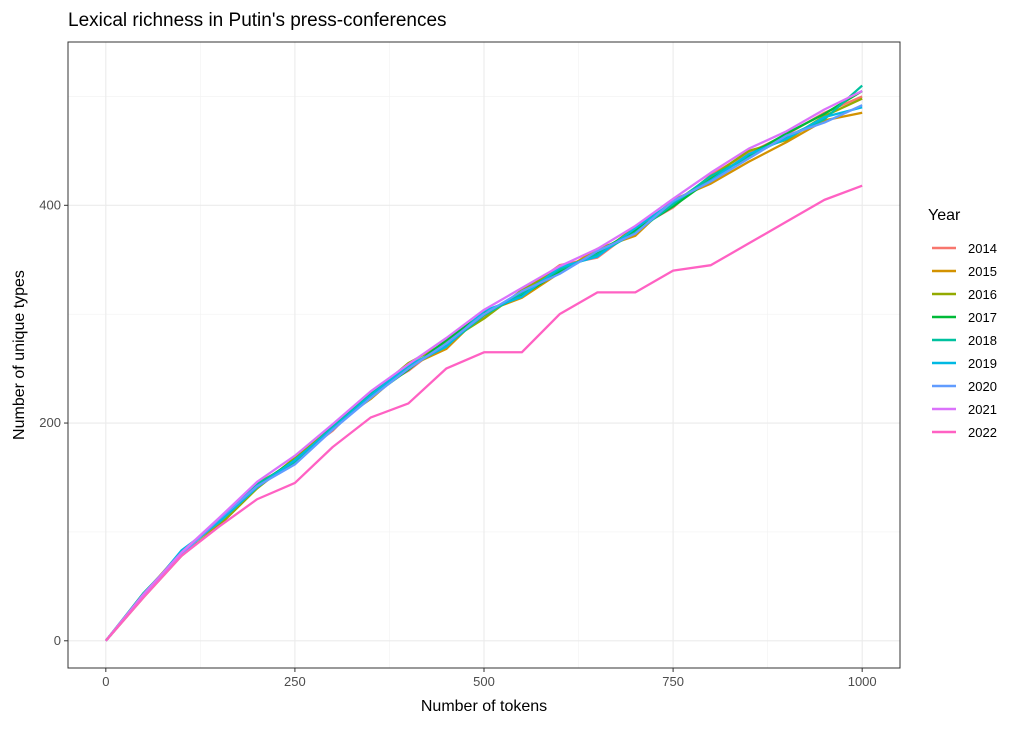 The width and height of the screenshot is (1024, 730). Describe the element at coordinates (982, 340) in the screenshot. I see `legend-label-2018: 2018` at that location.